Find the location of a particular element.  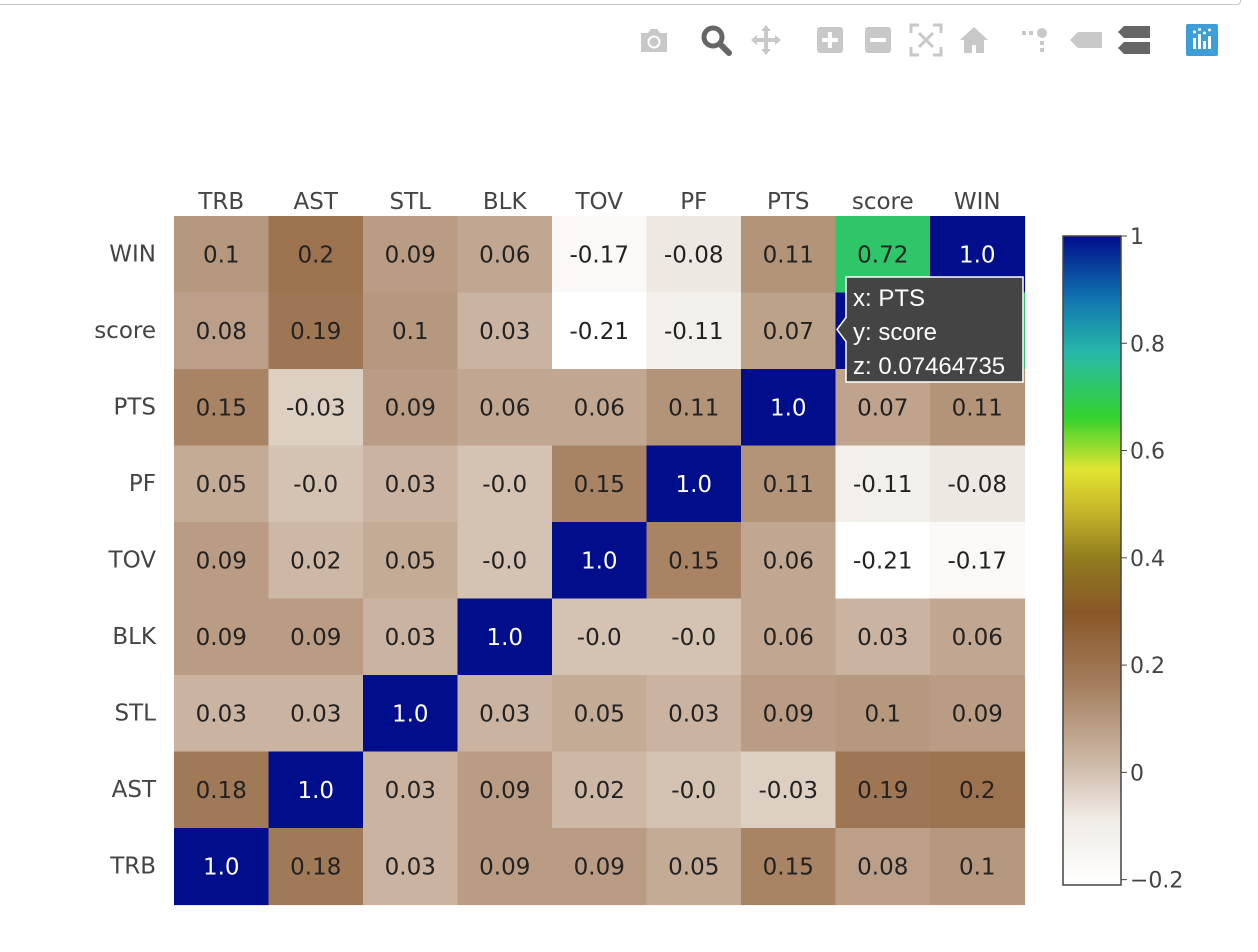

cell-value-label: 0.06 is located at coordinates (977, 638).